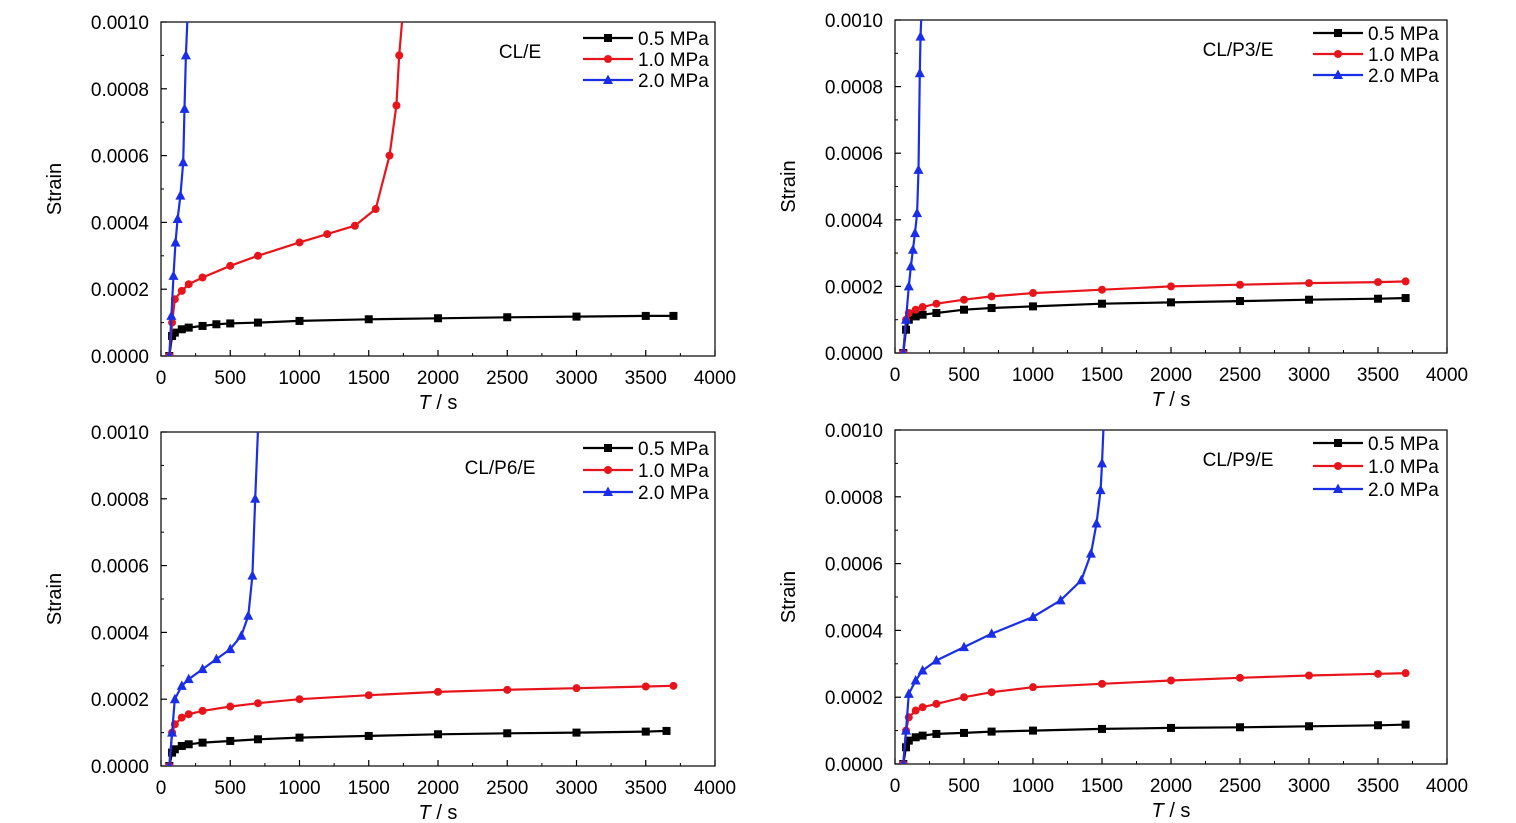 Image resolution: width=1516 pixels, height=823 pixels. I want to click on legend-label: 0.5 MPa, so click(1403, 444).